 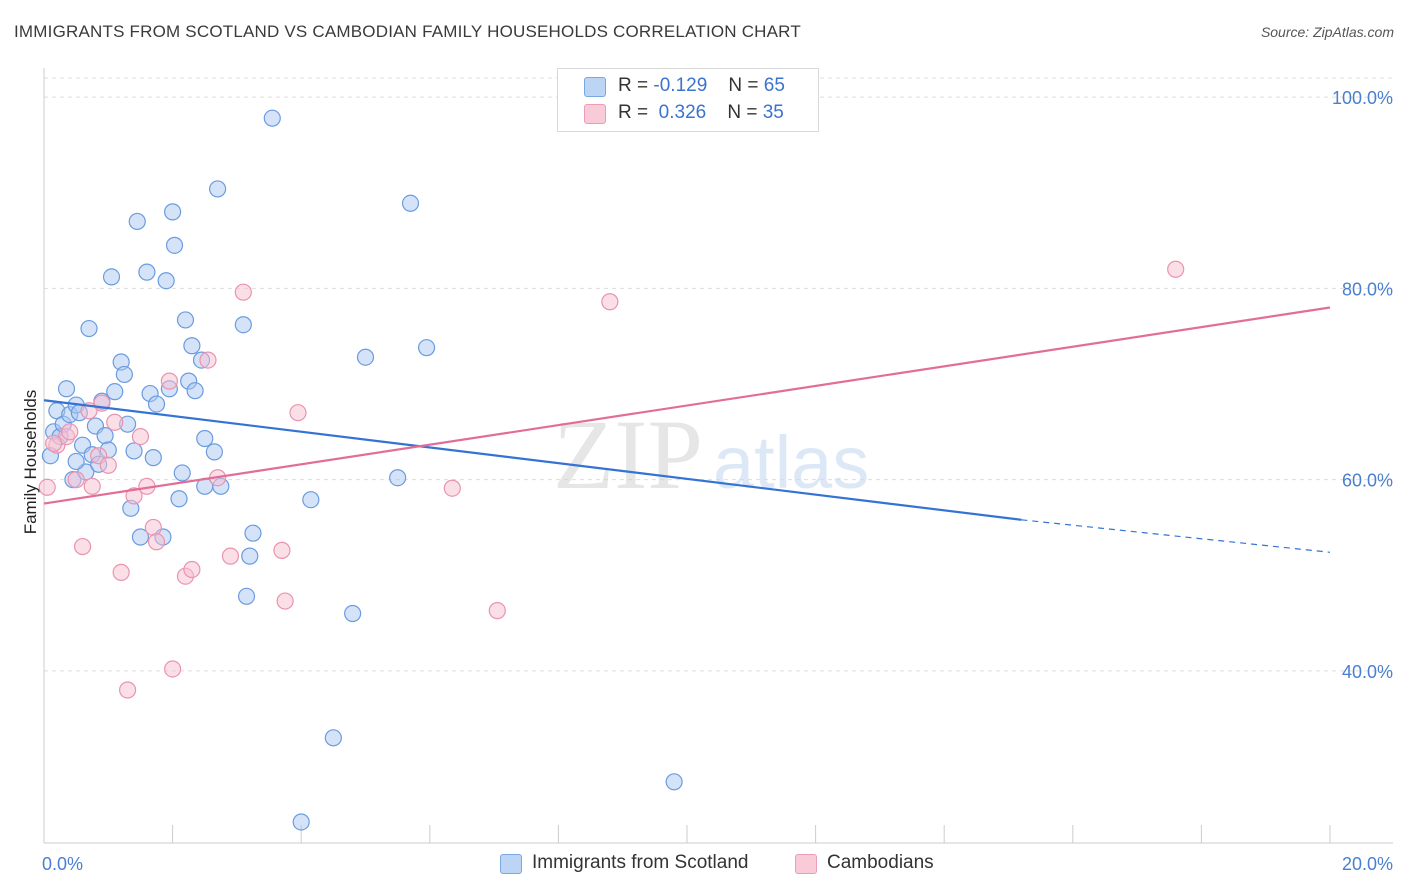 What do you see at coordinates (791, 462) in the screenshot?
I see `watermark-atlas: atlas` at bounding box center [791, 462].